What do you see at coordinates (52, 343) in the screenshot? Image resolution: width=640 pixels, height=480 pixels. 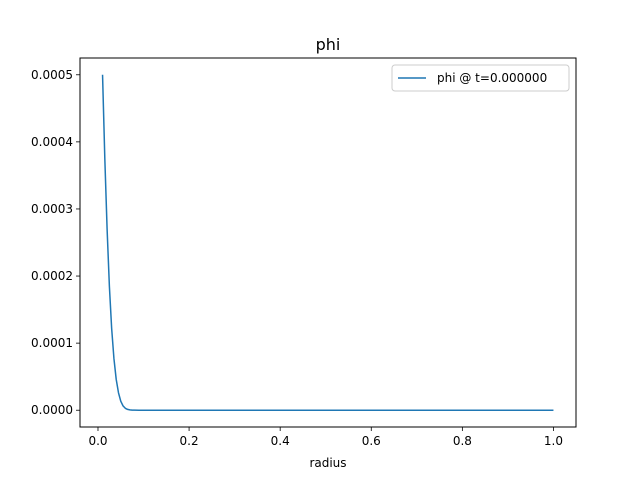 I see `y-tick-label: 0.0001` at bounding box center [52, 343].